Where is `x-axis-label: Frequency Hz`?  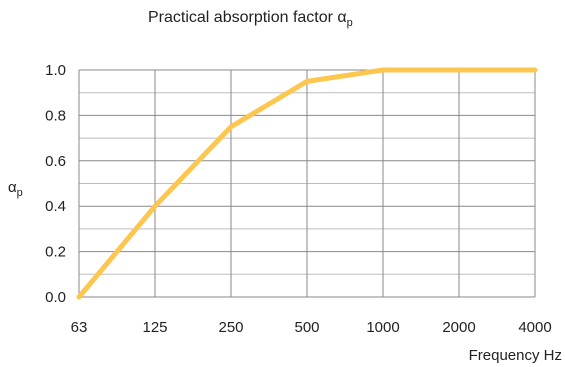 x-axis-label: Frequency Hz is located at coordinates (515, 355).